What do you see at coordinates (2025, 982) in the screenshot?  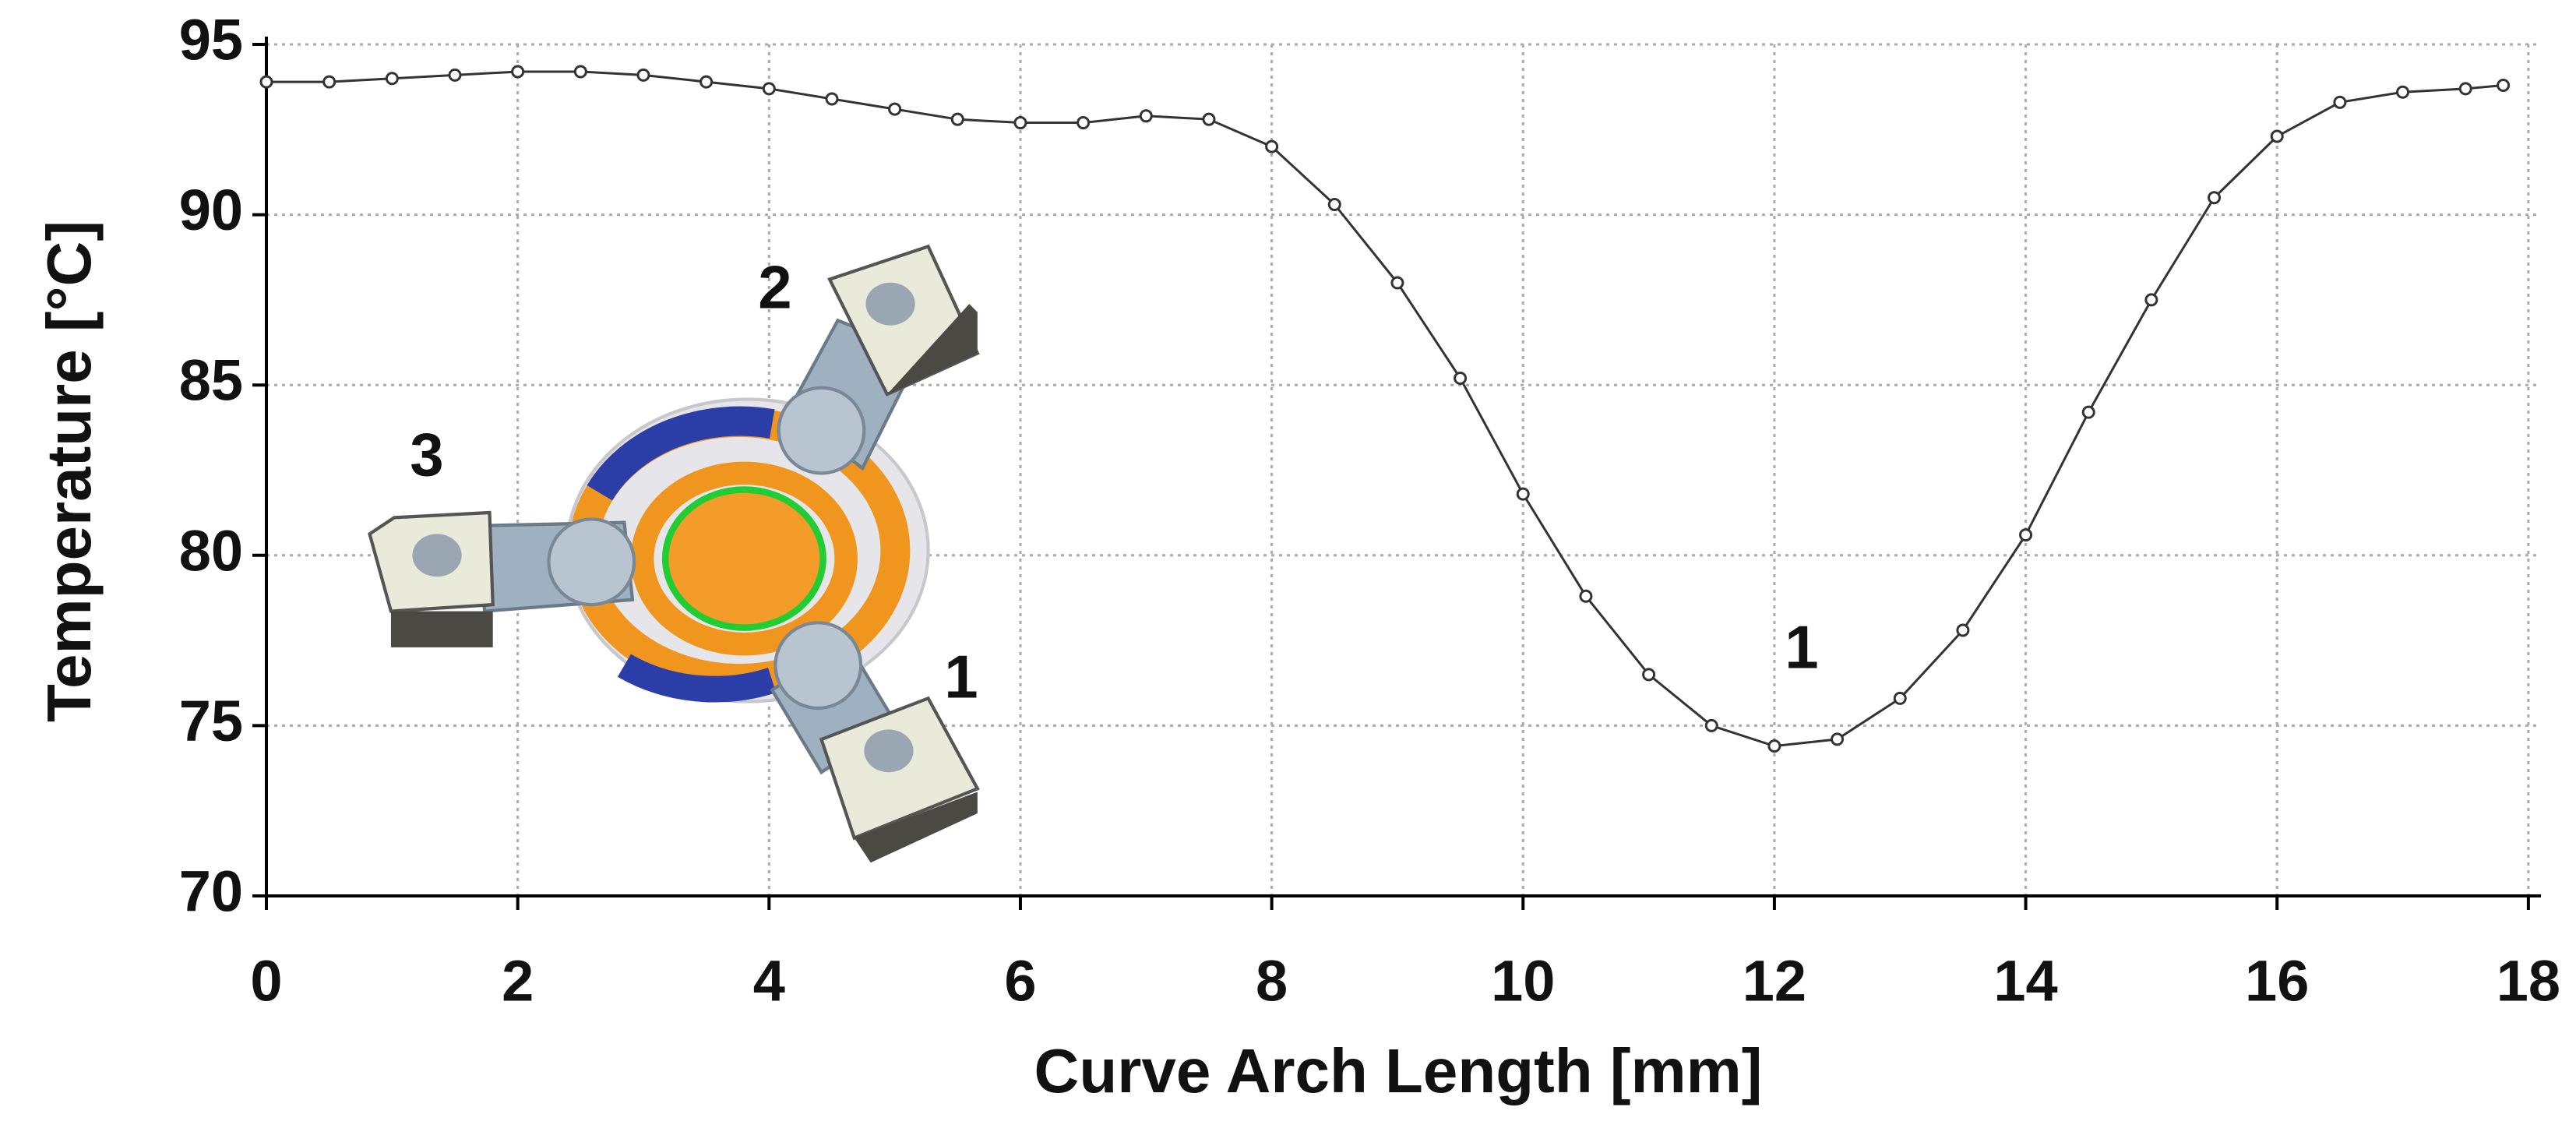 I see `x-tick-label: 14` at bounding box center [2025, 982].